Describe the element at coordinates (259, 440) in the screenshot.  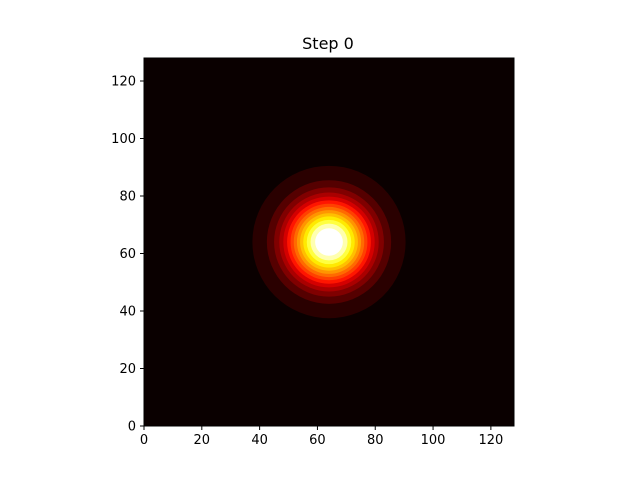
I see `x-tick-label: 40` at that location.